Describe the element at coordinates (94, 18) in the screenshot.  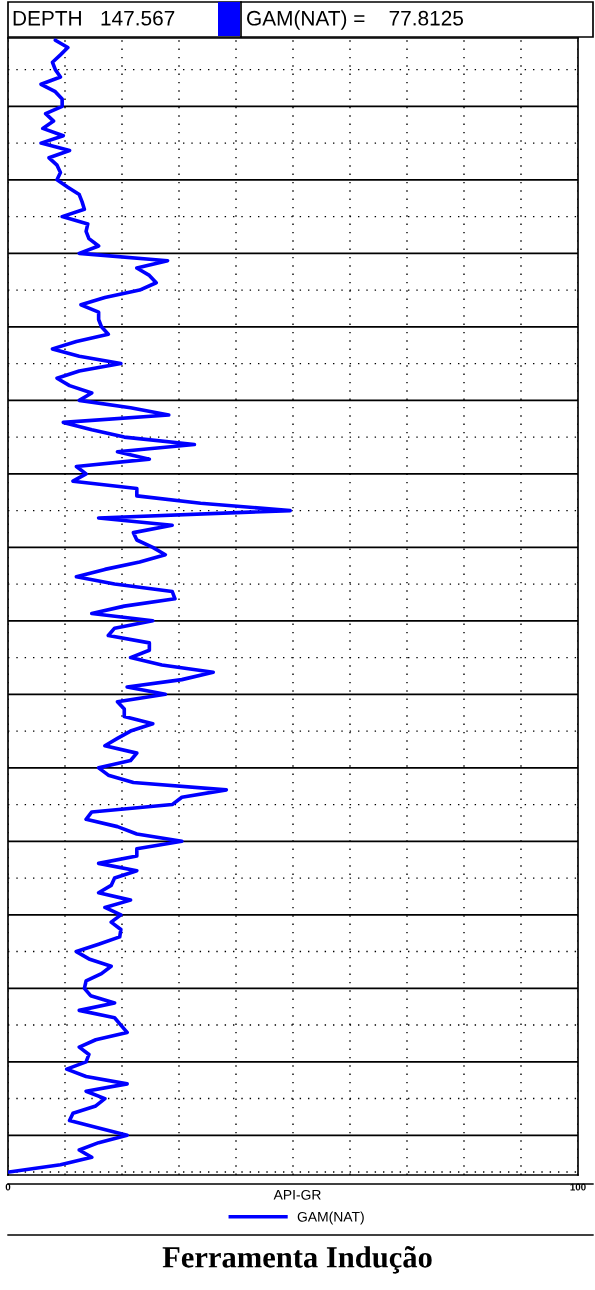
I see `text: DEPTH 147.567` at that location.